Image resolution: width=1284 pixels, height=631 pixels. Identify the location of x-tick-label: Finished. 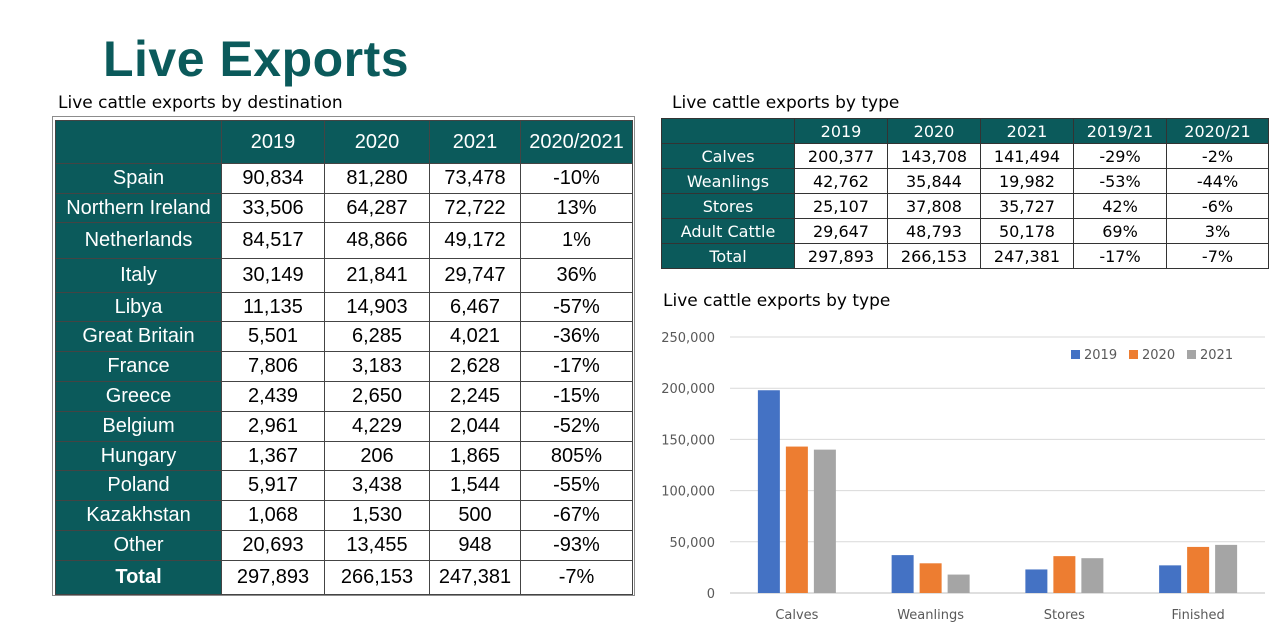
(1197, 615).